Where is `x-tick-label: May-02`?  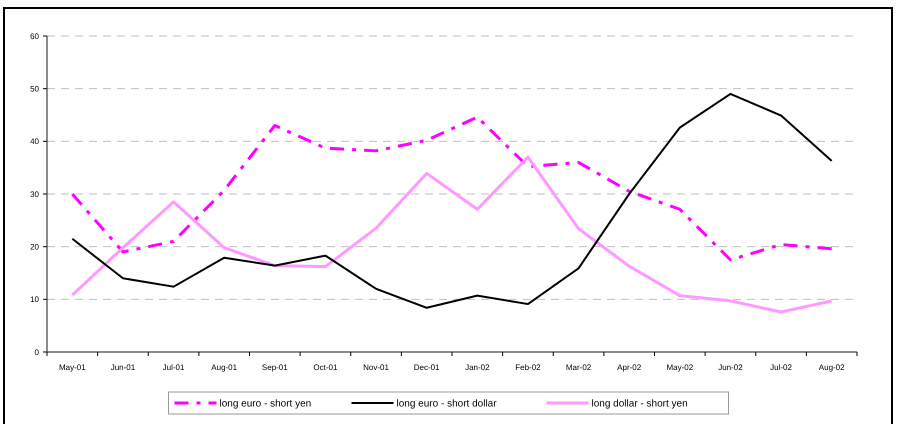
x-tick-label: May-02 is located at coordinates (680, 367).